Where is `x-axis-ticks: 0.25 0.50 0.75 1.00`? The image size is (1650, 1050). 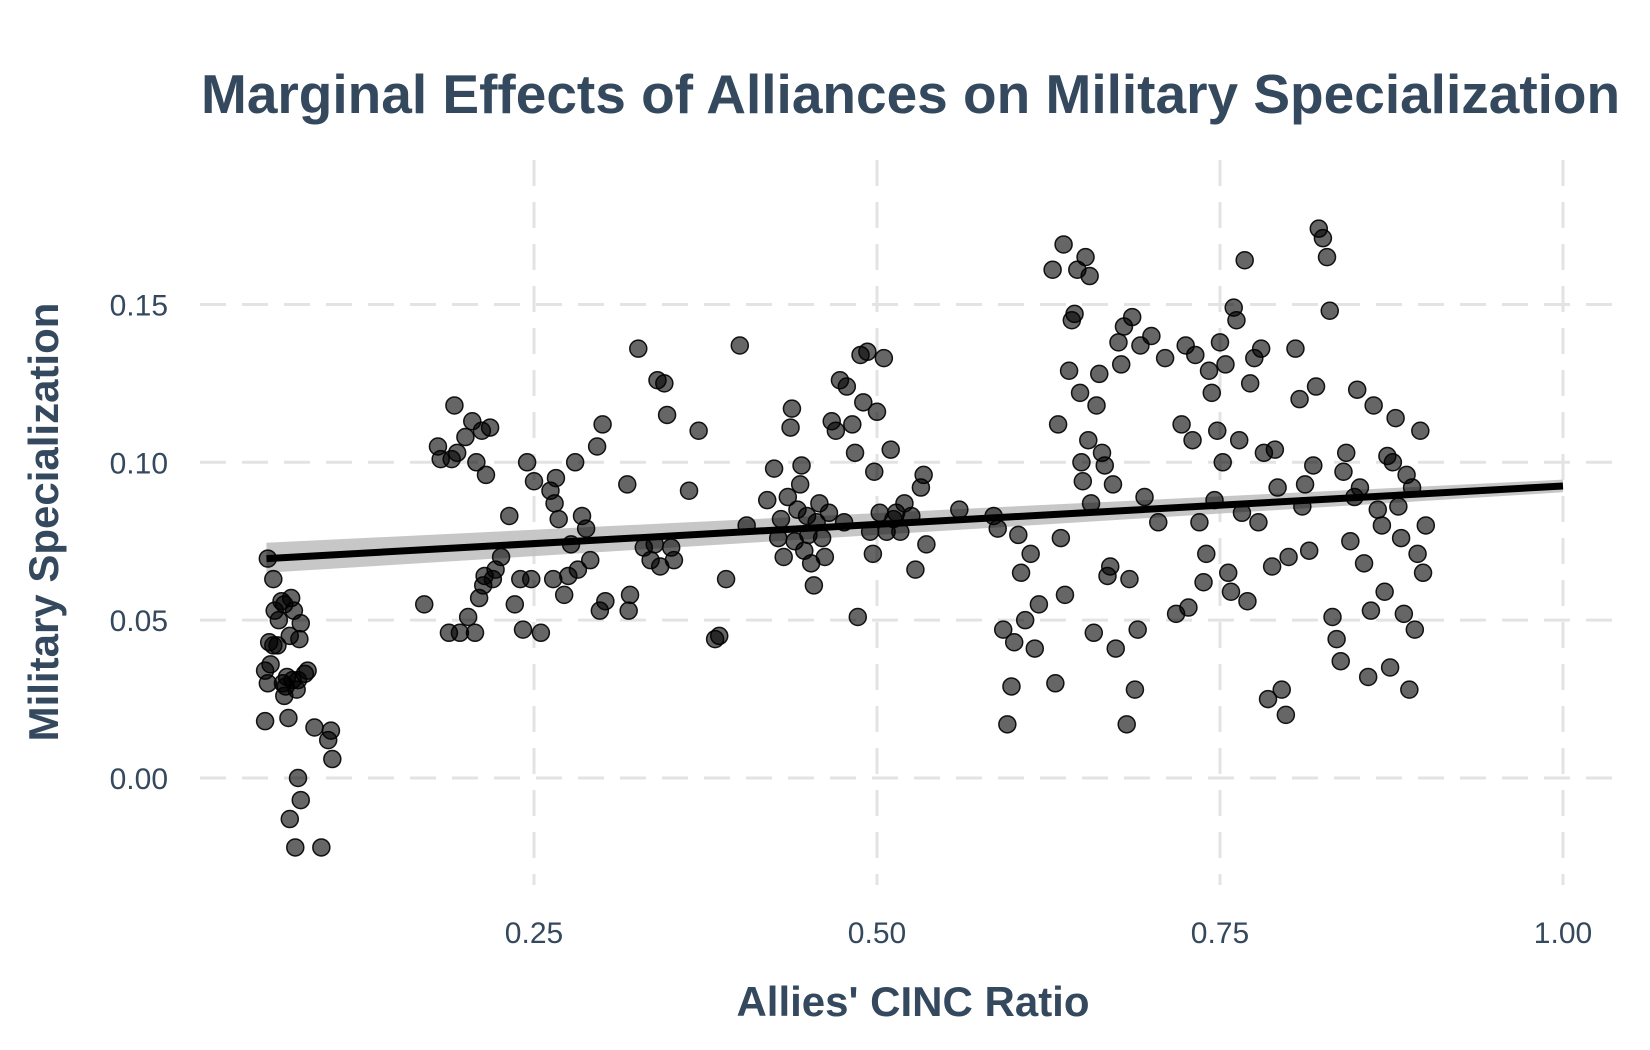
x-axis-ticks: 0.25 0.50 0.75 1.00 is located at coordinates (1048, 933).